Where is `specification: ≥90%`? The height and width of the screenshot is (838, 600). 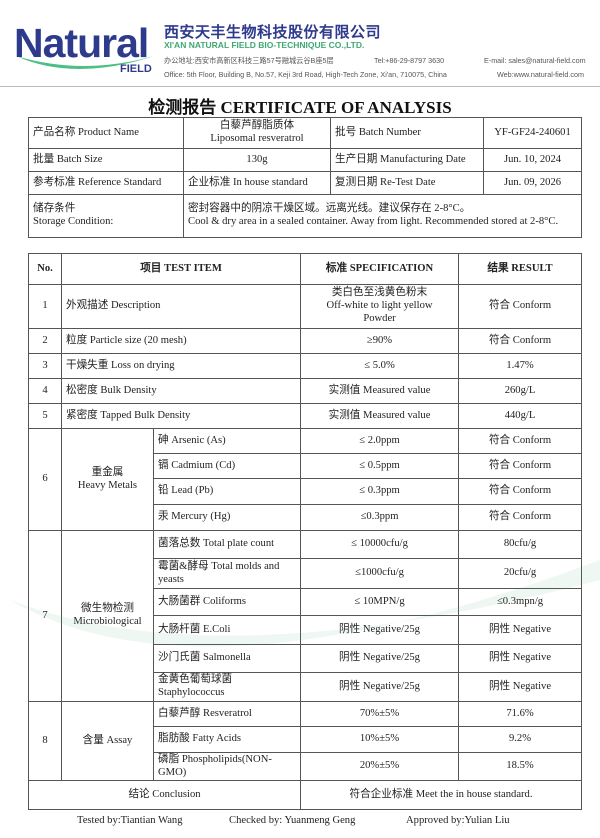
specification: ≥90% is located at coordinates (380, 341).